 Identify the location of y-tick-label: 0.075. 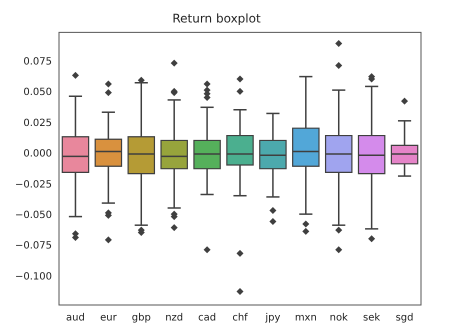
(37, 62).